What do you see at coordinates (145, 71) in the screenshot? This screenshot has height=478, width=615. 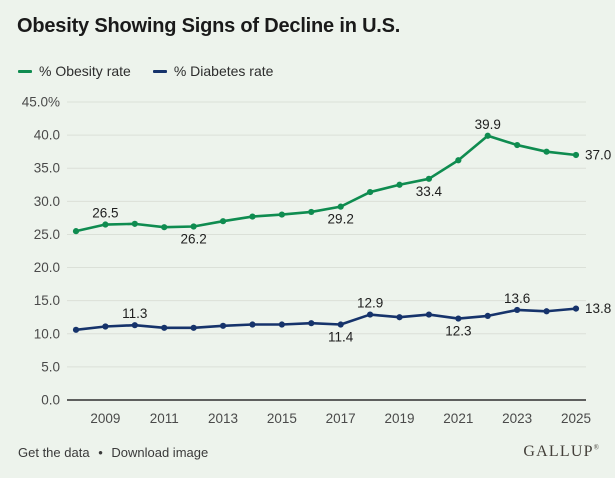 I see `legend: % Obesity rate % Diabetes rate` at bounding box center [145, 71].